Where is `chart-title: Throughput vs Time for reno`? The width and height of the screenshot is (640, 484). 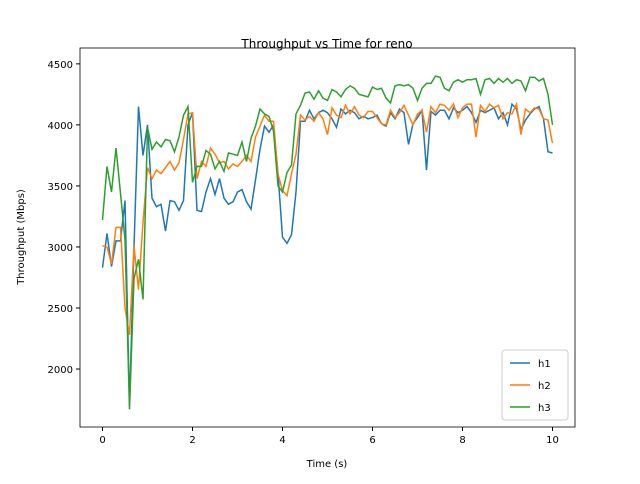
chart-title: Throughput vs Time for reno is located at coordinates (326, 44).